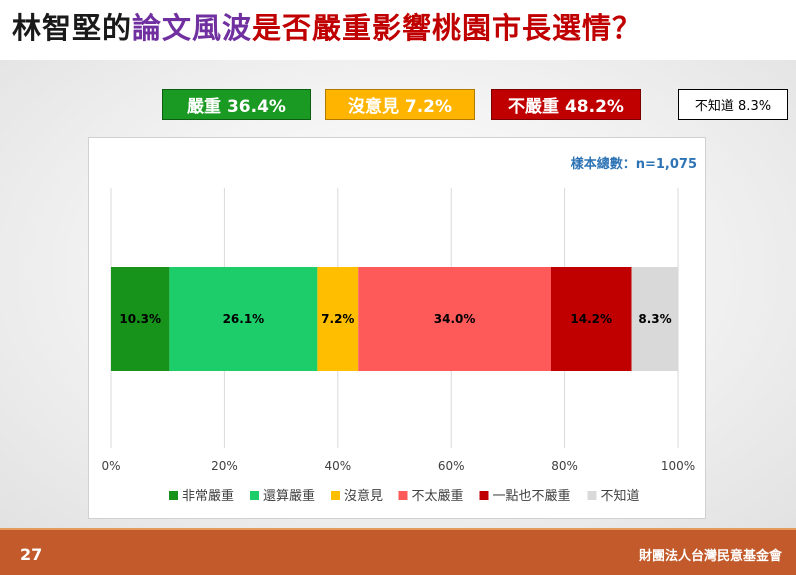 The width and height of the screenshot is (796, 575). What do you see at coordinates (438, 496) in the screenshot?
I see `legend-label: 不太嚴重` at bounding box center [438, 496].